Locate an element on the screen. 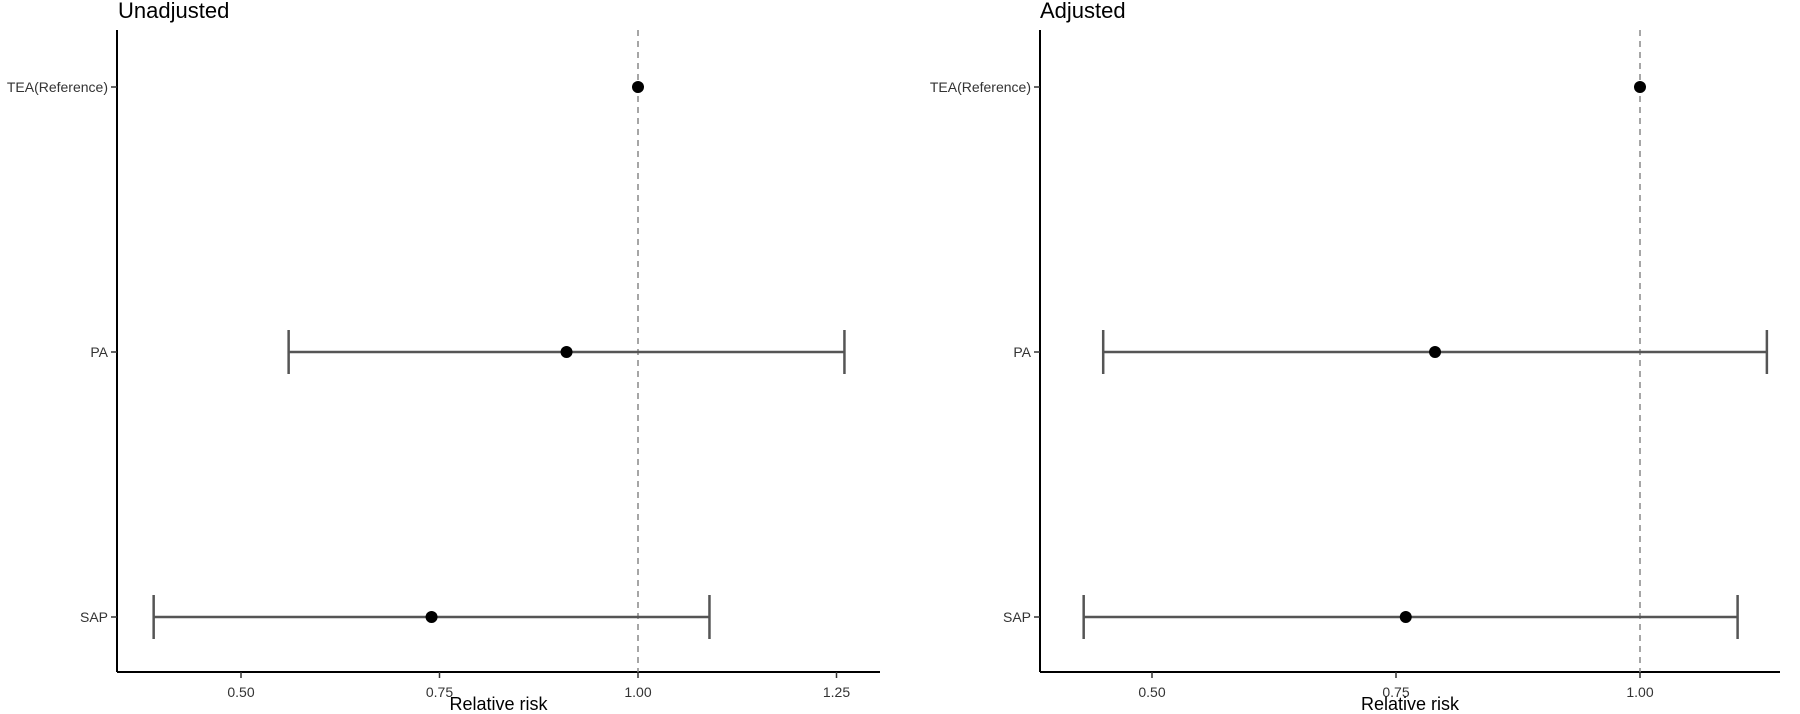  x-tick-label: 1.25 is located at coordinates (836, 692).